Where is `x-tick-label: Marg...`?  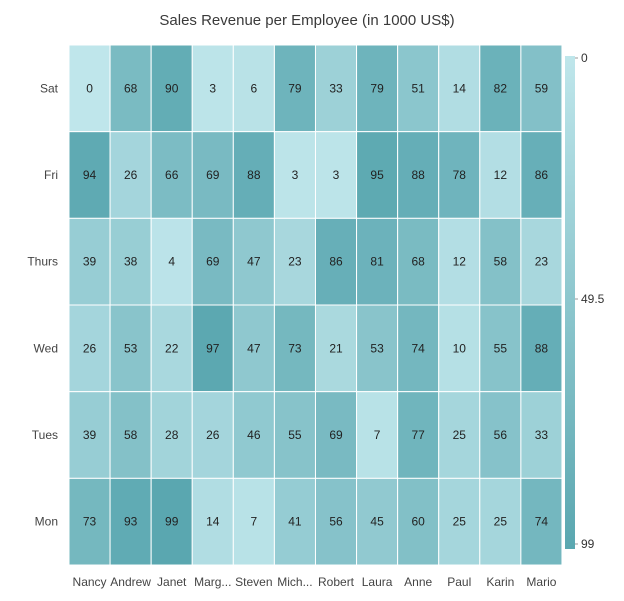
x-tick-label: Marg... is located at coordinates (212, 582).